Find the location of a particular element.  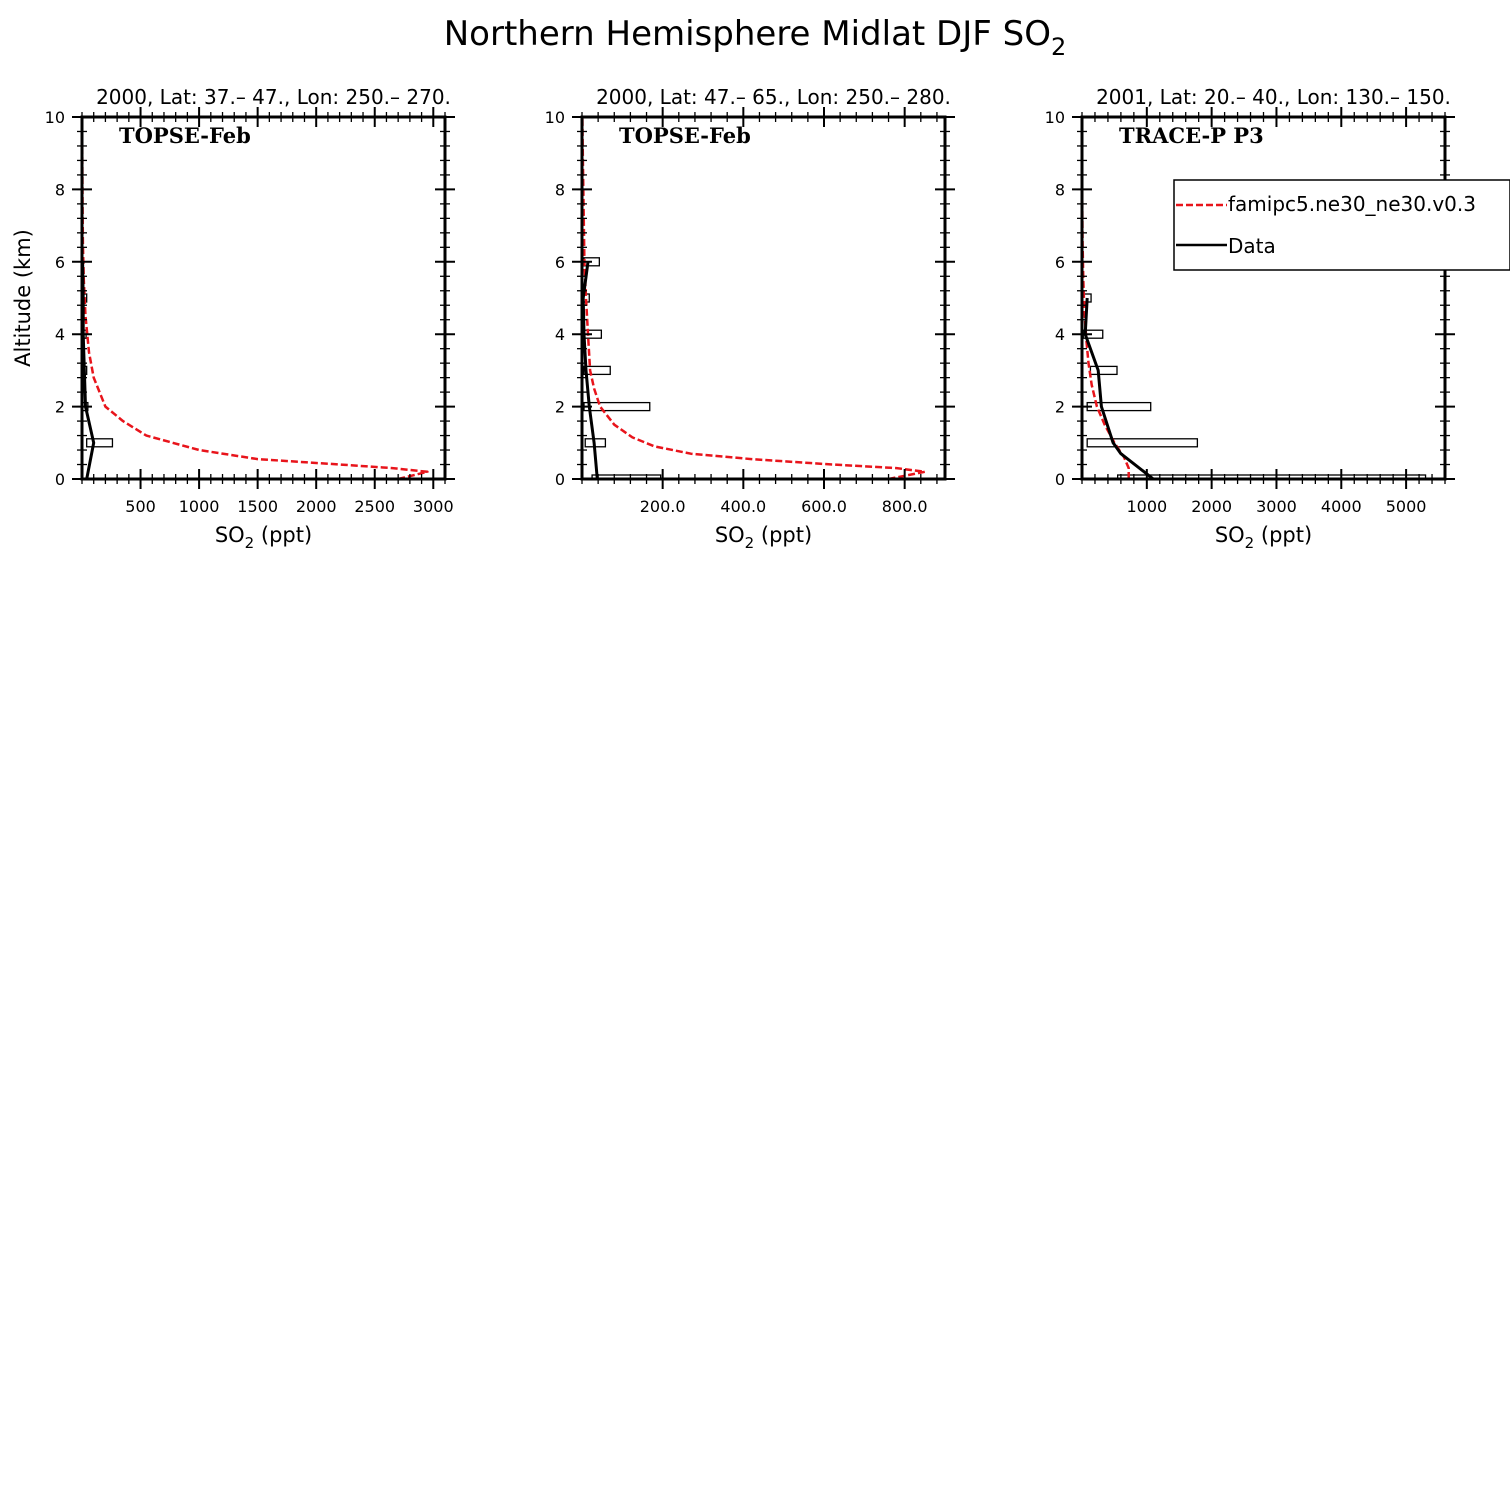

legend-model-label: famipc5.ne30_ne30.v0.3 is located at coordinates (1352, 204).